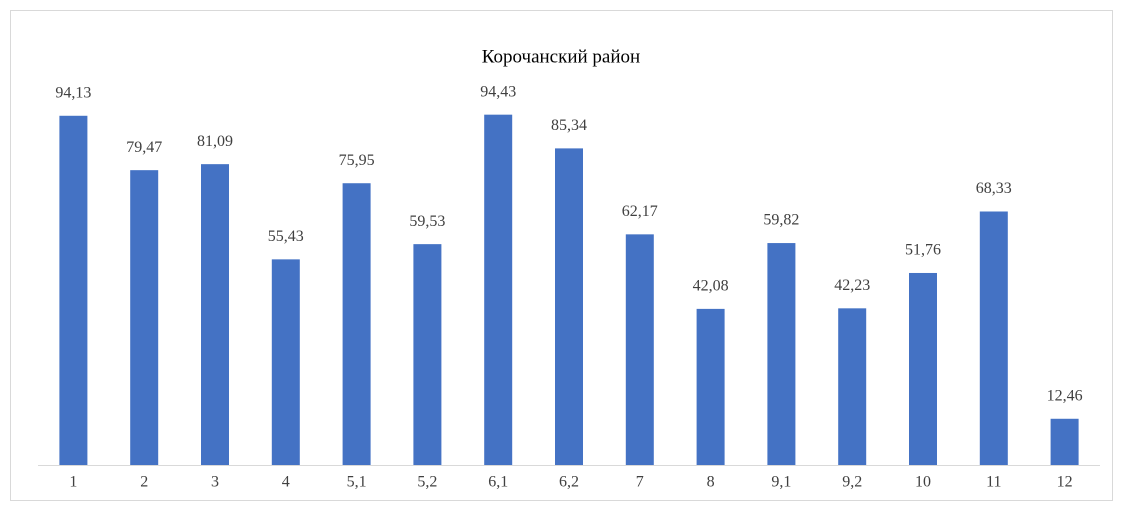 The height and width of the screenshot is (512, 1123). What do you see at coordinates (286, 236) in the screenshot?
I see `data-label: 55,43` at bounding box center [286, 236].